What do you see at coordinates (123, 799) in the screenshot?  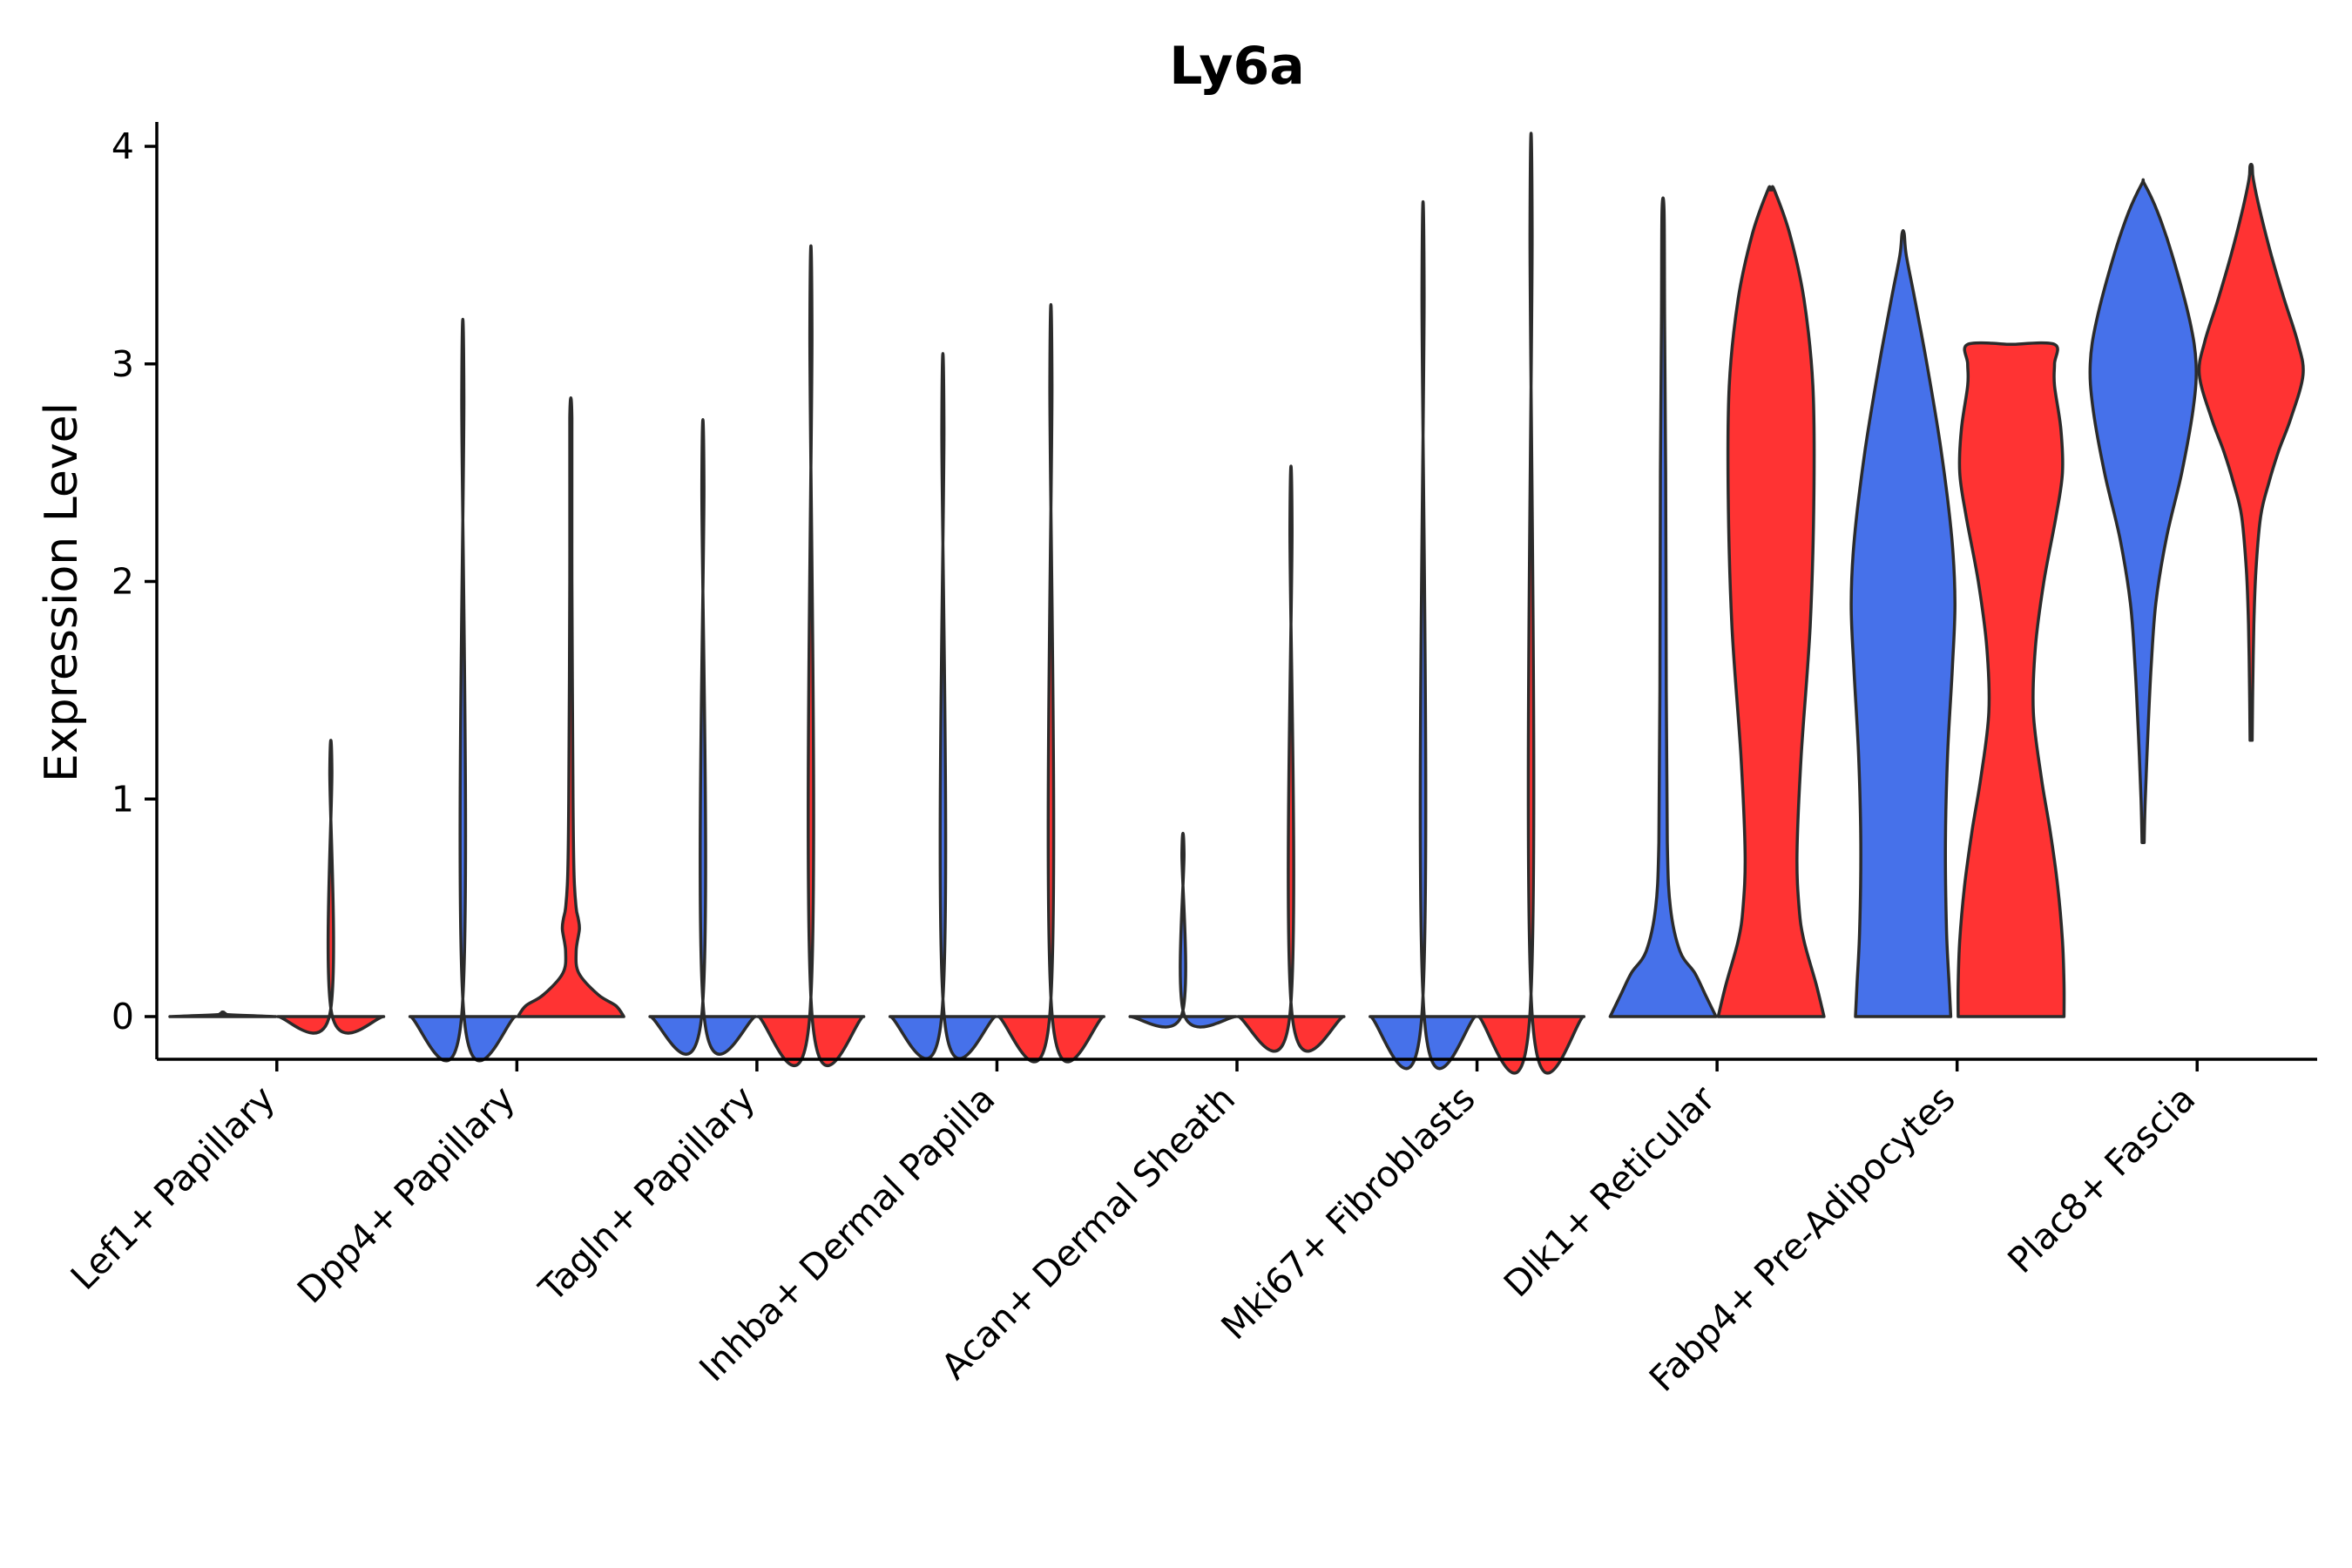 I see `y-tick-label: 1` at bounding box center [123, 799].